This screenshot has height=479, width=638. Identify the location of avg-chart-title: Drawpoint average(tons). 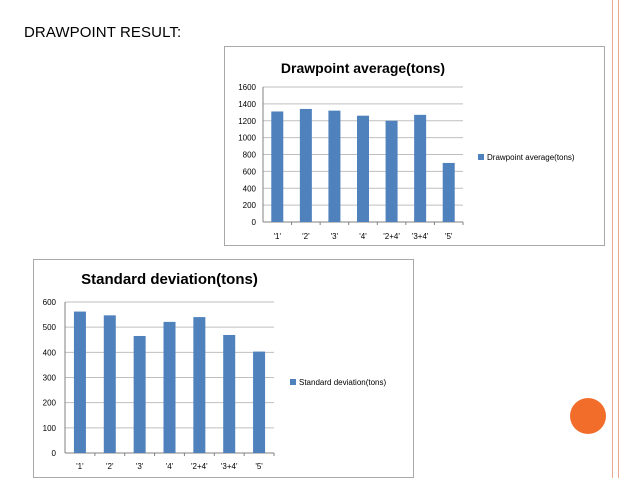
(363, 68).